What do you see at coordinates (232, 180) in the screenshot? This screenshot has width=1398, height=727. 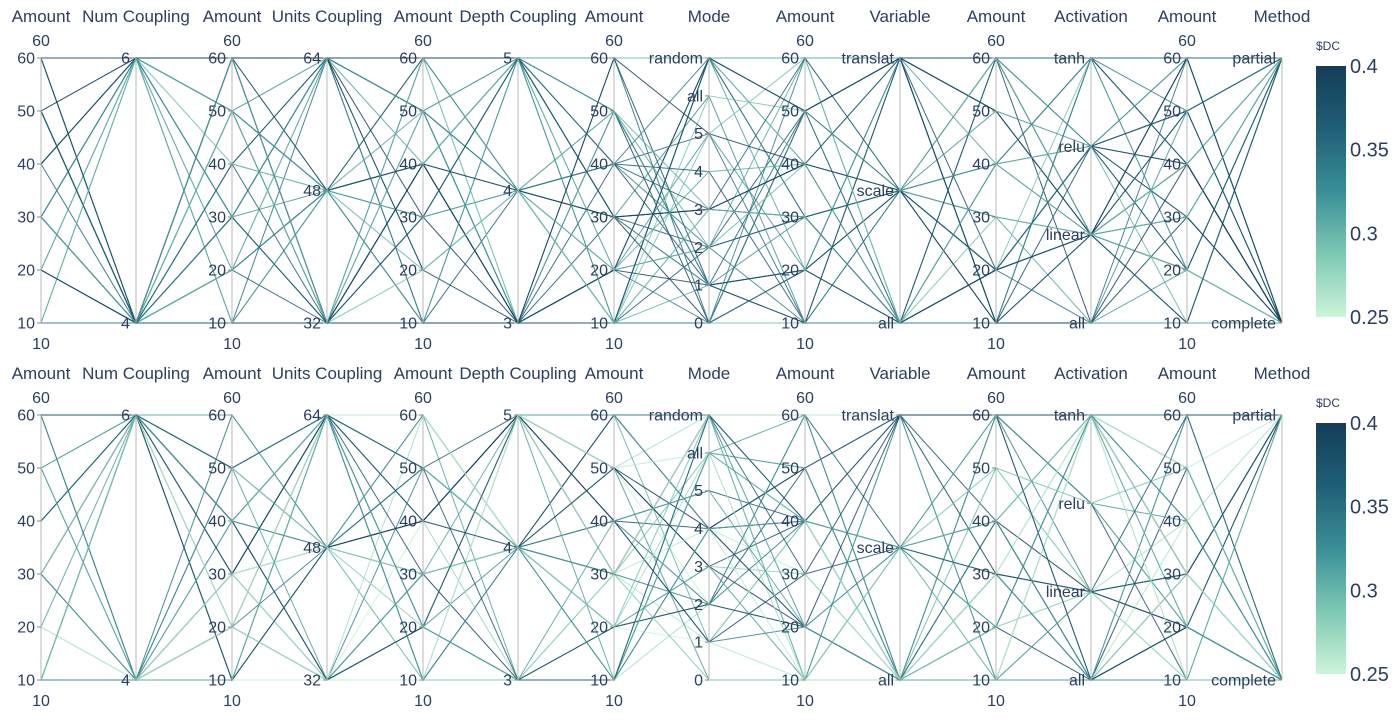 I see `axis-2: Amount 60 50 40 30 20 10 60 10` at bounding box center [232, 180].